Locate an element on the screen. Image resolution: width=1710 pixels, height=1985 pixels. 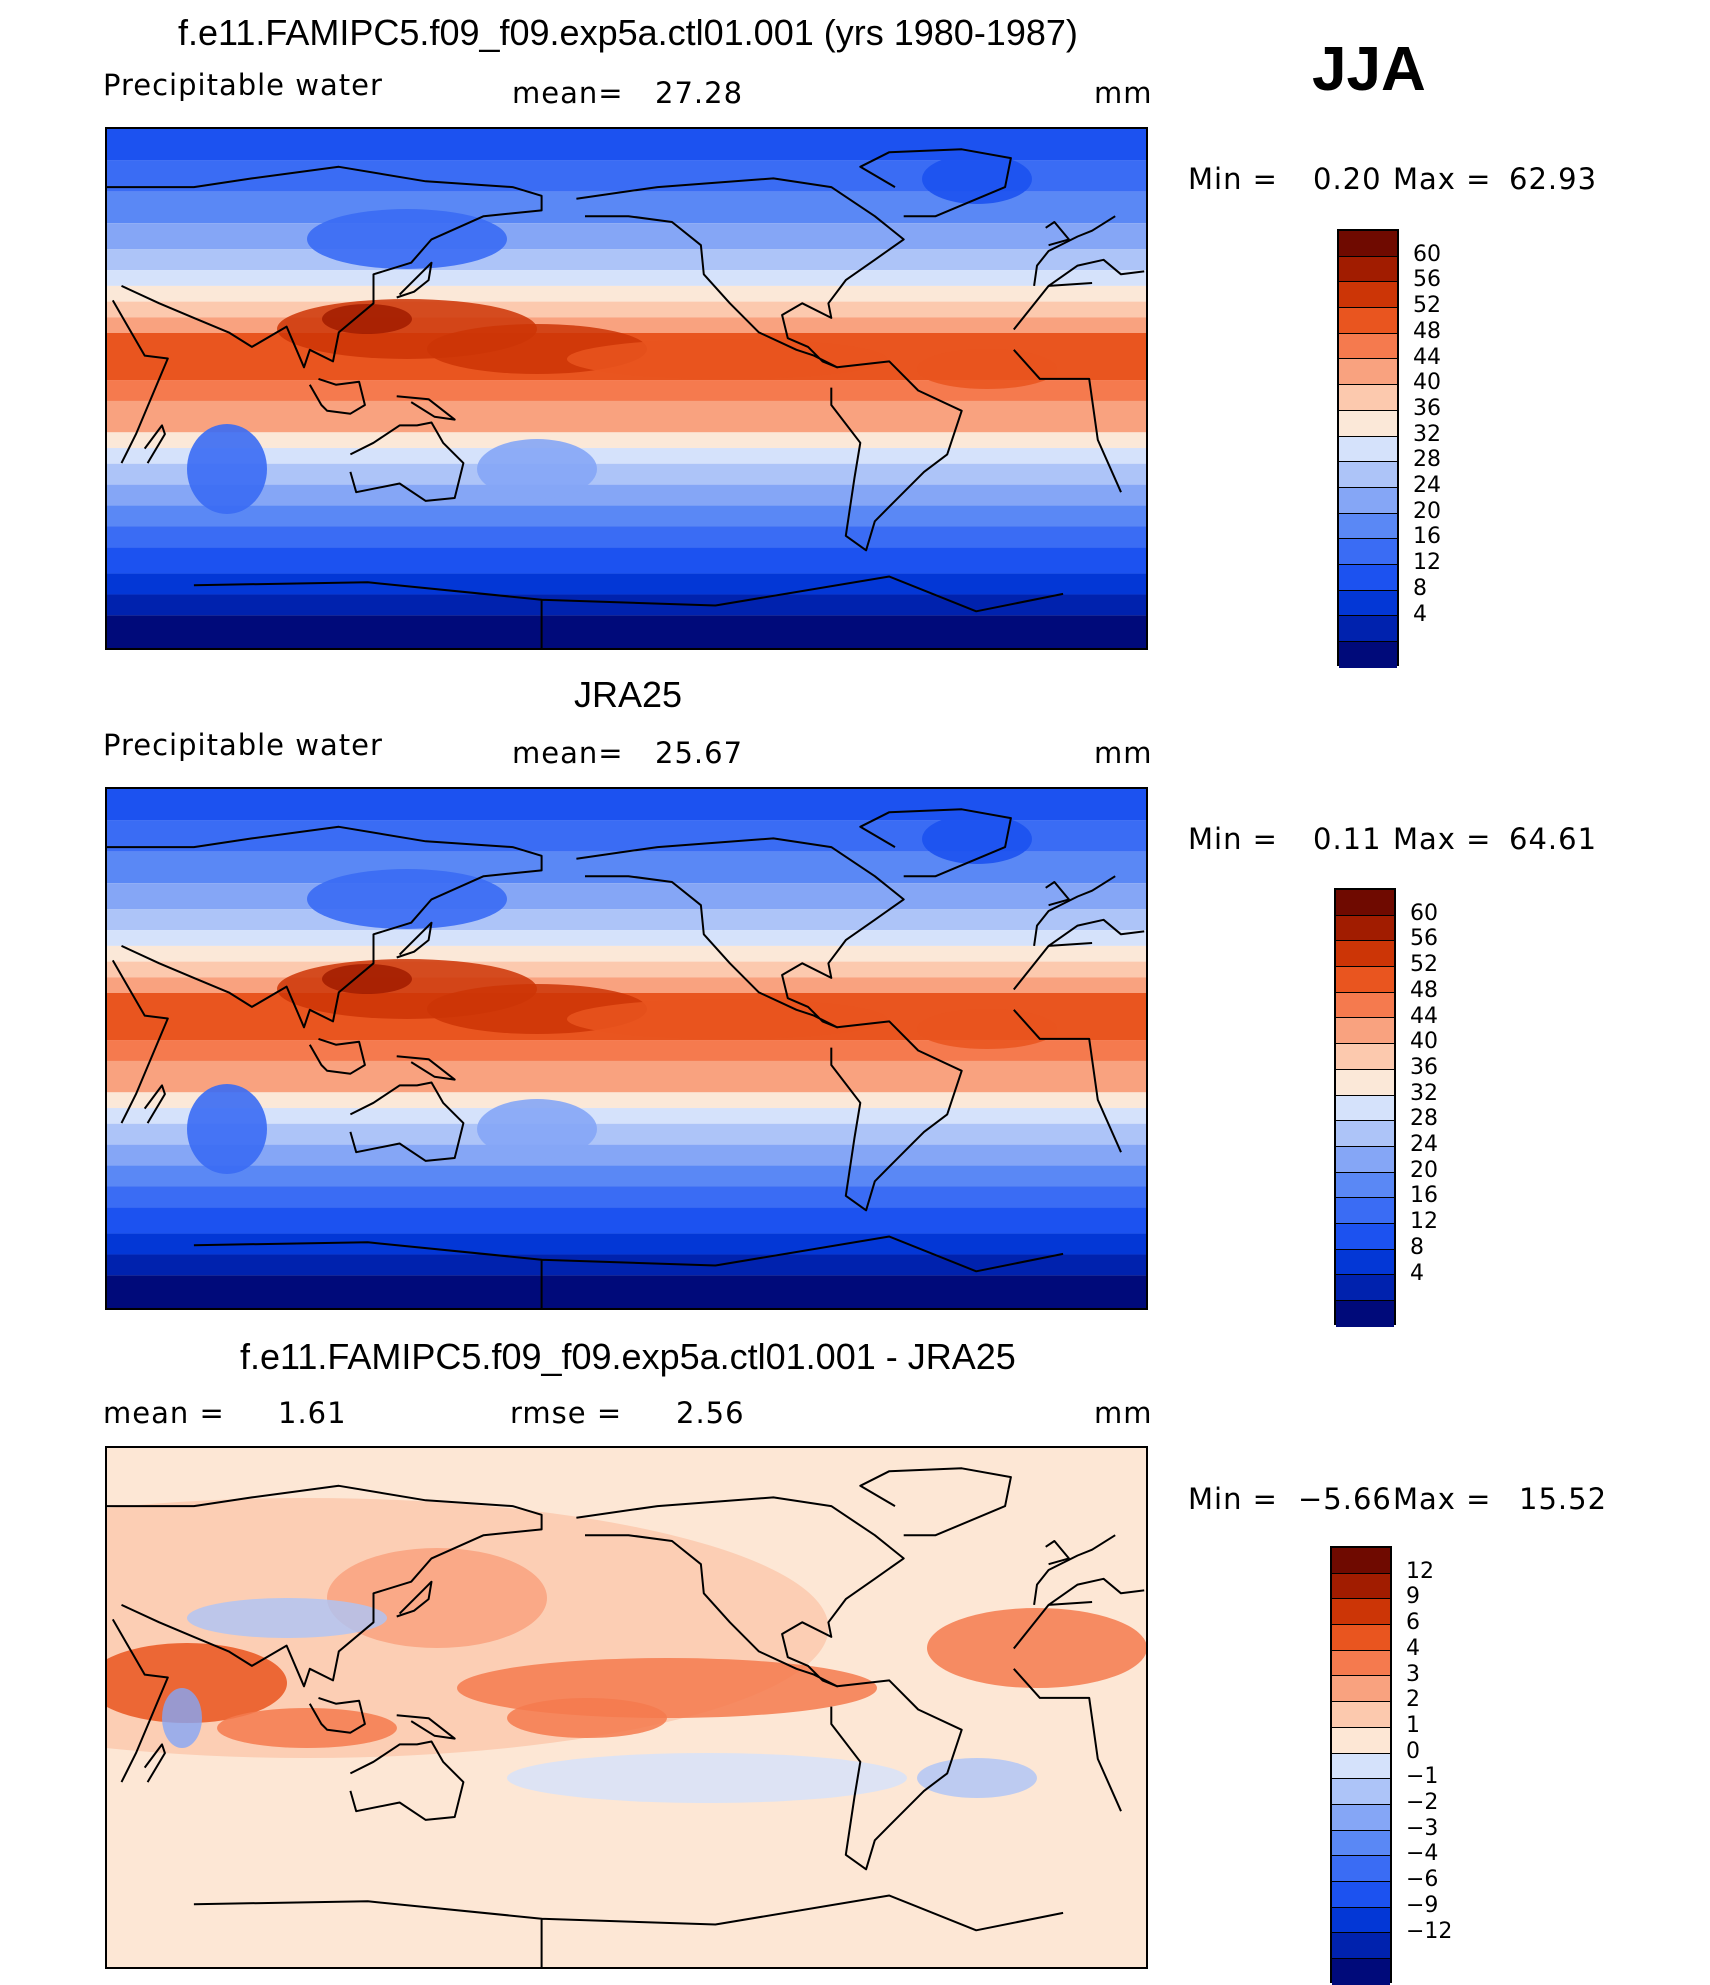
panel1-min-label: Min = is located at coordinates (1233, 179).